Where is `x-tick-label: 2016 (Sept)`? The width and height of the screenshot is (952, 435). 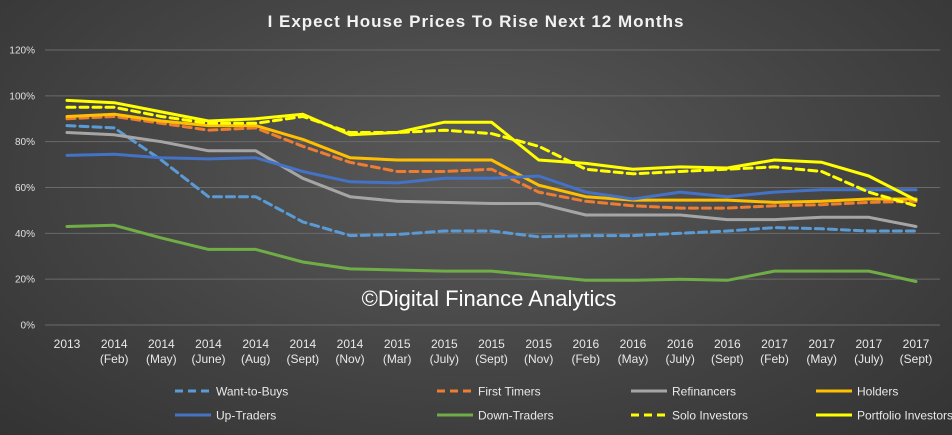 x-tick-label: 2016 (Sept) is located at coordinates (727, 351).